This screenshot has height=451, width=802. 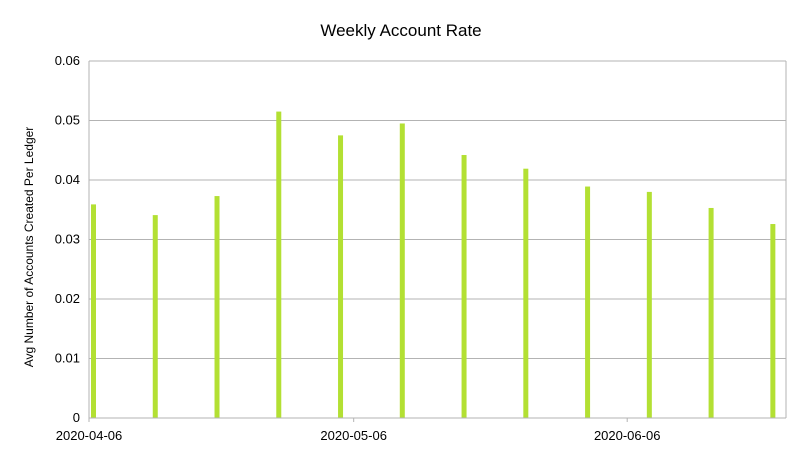 What do you see at coordinates (76, 417) in the screenshot?
I see `y-tick-label: 0` at bounding box center [76, 417].